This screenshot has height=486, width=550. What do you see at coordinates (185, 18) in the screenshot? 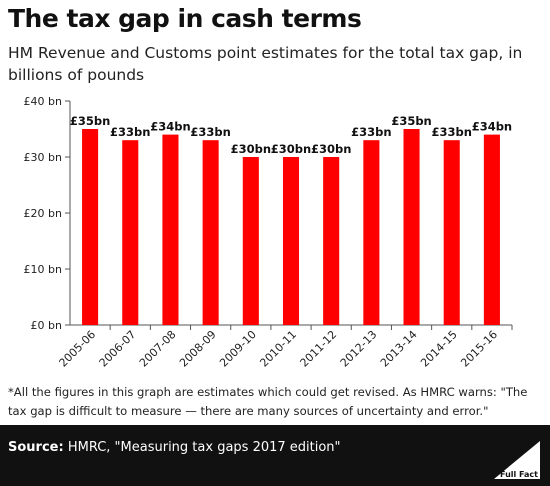
I see `chart-title: The tax gap in cash terms` at bounding box center [185, 18].